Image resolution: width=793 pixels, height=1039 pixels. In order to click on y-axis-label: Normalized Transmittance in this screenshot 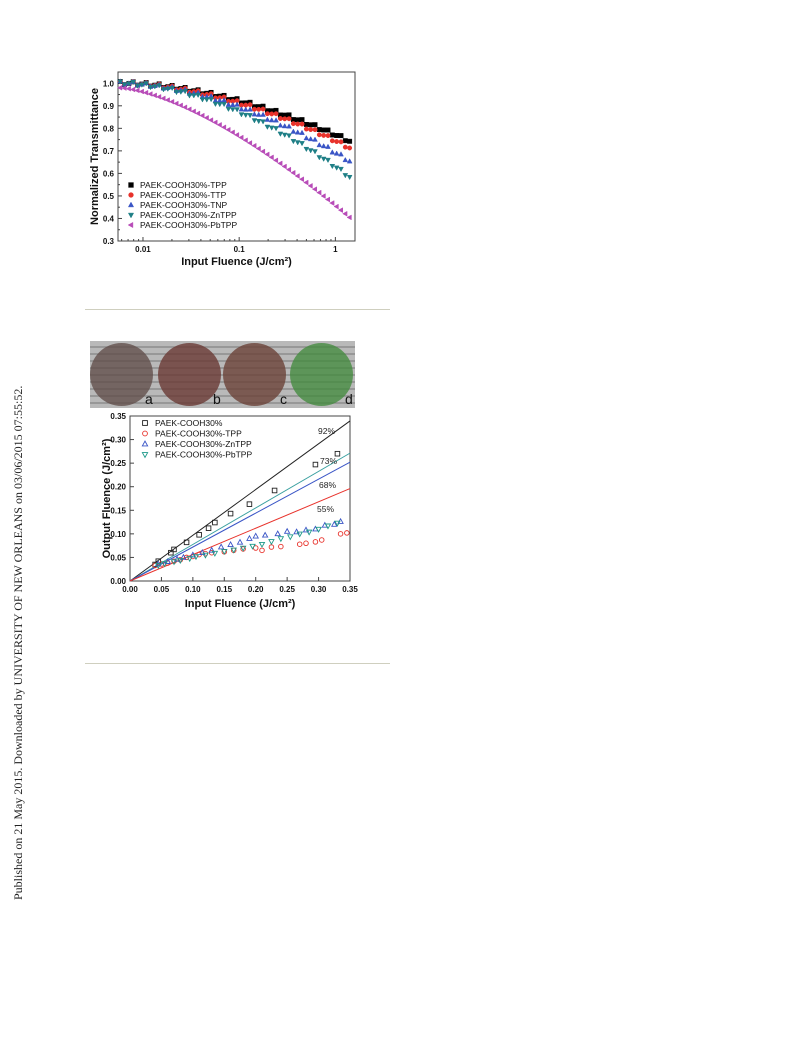, I will do `click(95, 156)`.